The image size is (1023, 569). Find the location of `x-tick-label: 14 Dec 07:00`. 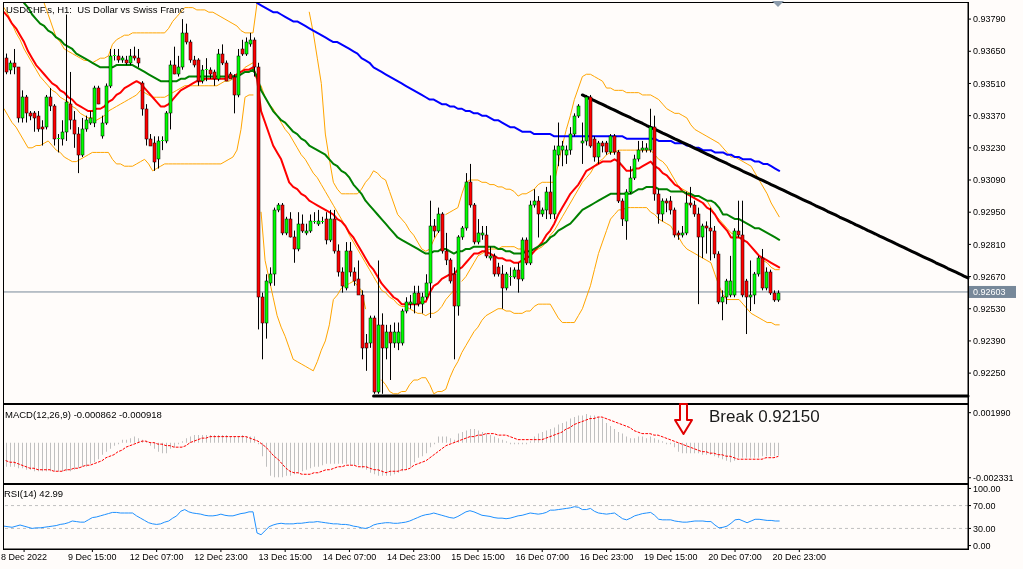

x-tick-label: 14 Dec 07:00 is located at coordinates (349, 557).